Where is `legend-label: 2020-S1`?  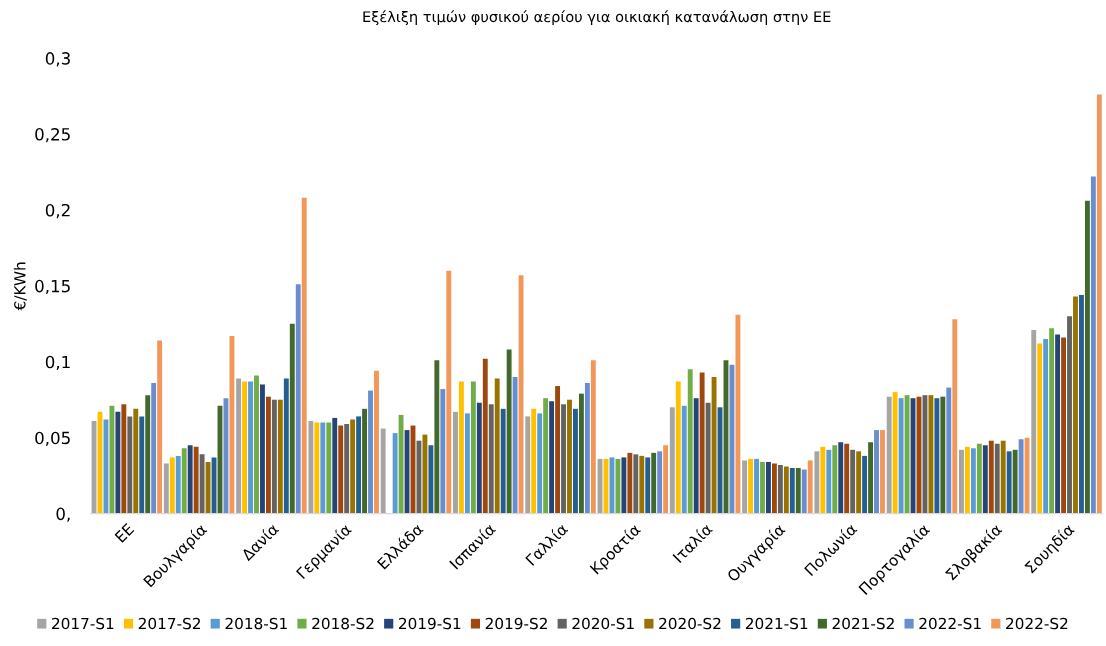 legend-label: 2020-S1 is located at coordinates (603, 623).